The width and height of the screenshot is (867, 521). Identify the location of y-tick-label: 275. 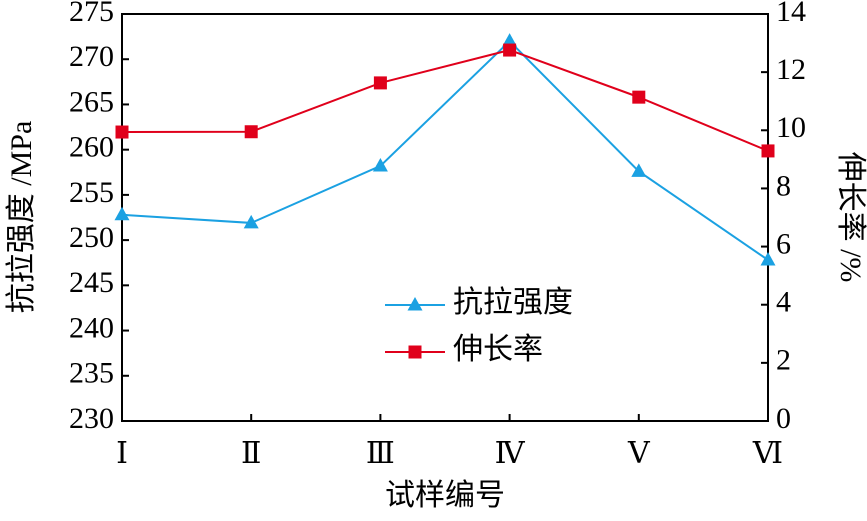
(91, 14).